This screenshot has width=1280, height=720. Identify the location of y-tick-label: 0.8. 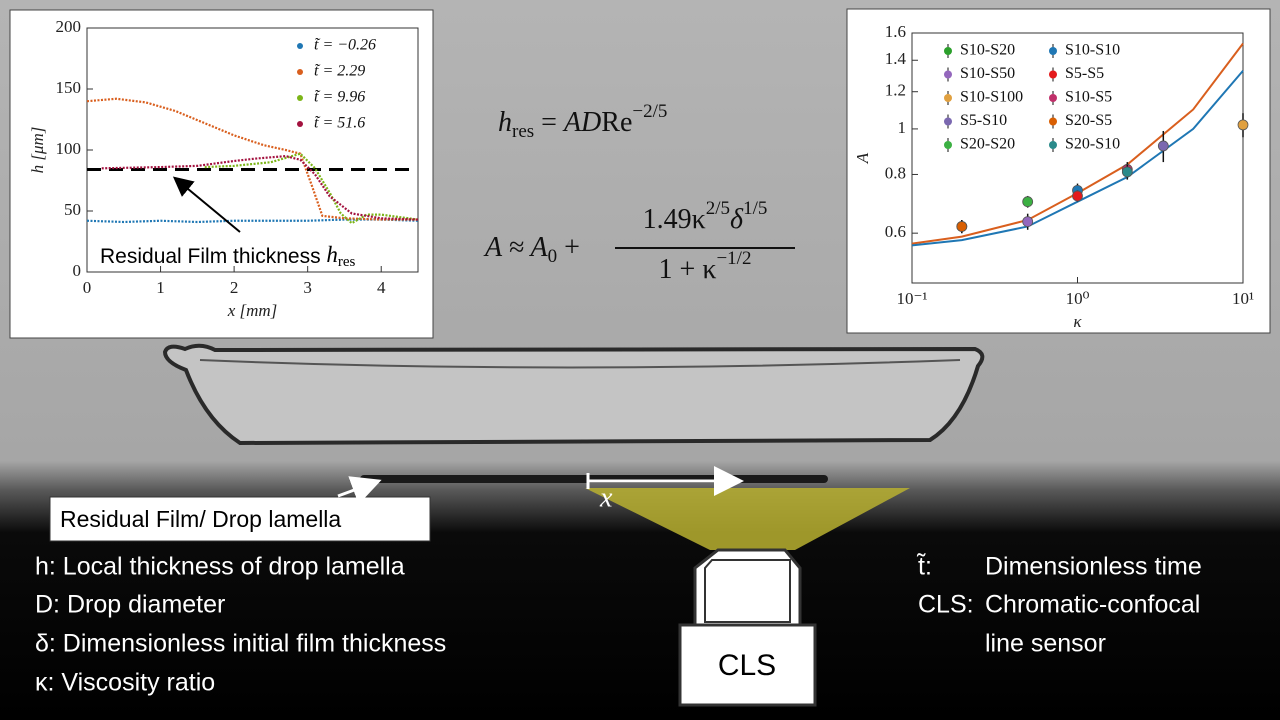
(895, 172).